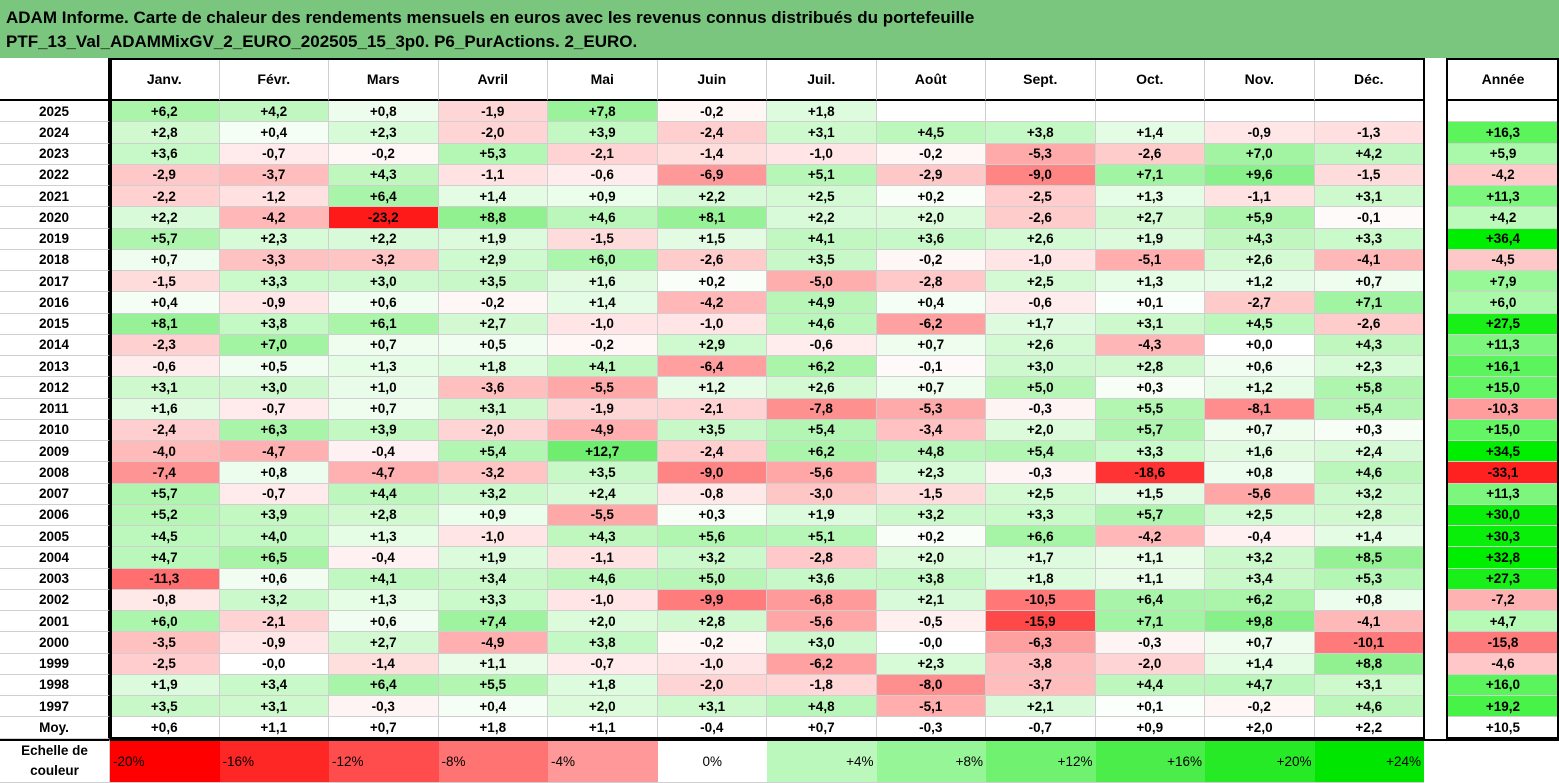 The image size is (1559, 783). I want to click on year-label: 2017, so click(55, 282).